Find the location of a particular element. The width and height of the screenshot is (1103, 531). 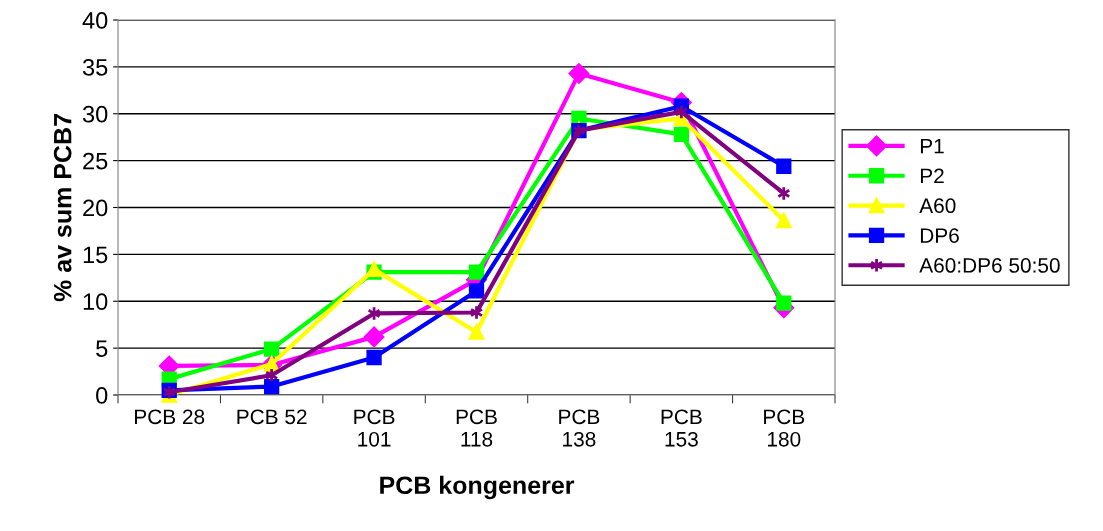

x-axis-title: PCB kongenerer is located at coordinates (477, 487).